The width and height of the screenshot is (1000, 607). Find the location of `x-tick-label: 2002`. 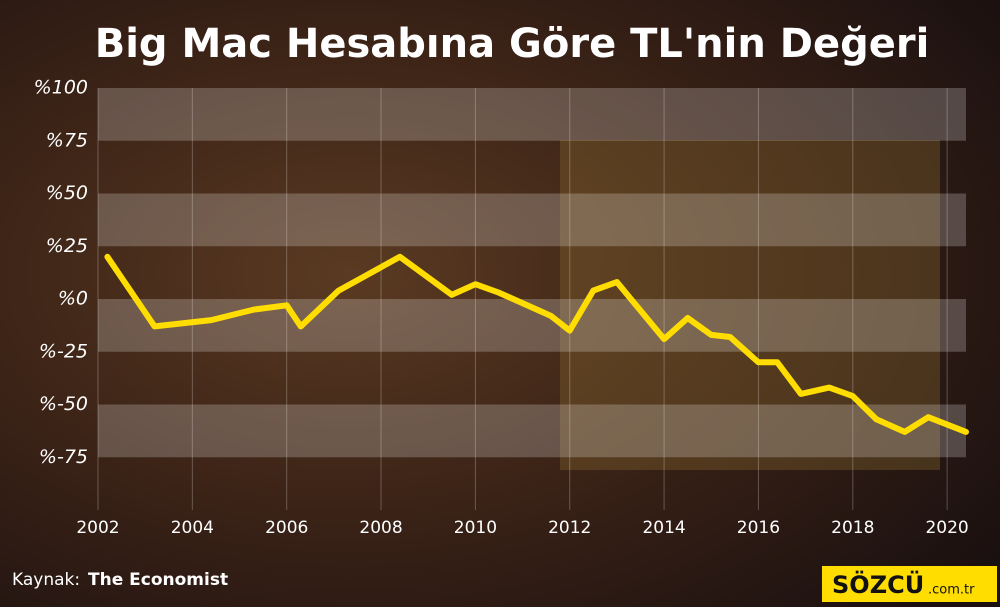

x-tick-label: 2002 is located at coordinates (97, 528).